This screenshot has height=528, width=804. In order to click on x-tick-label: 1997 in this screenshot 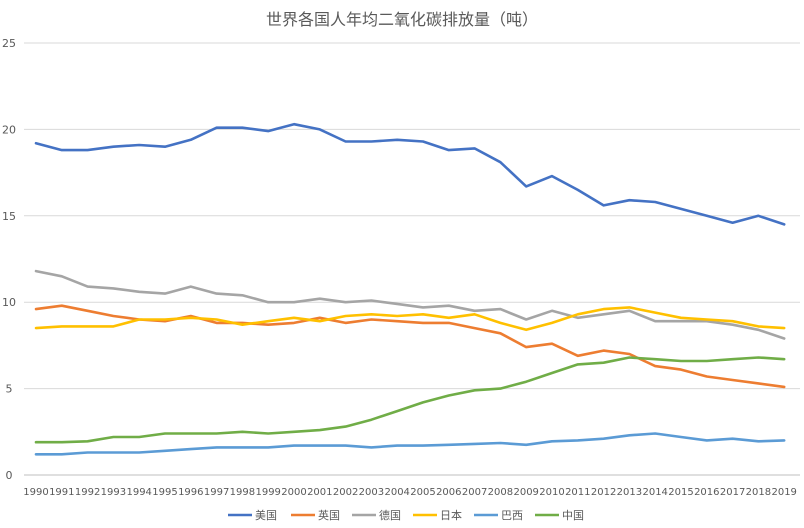, I will do `click(216, 492)`.